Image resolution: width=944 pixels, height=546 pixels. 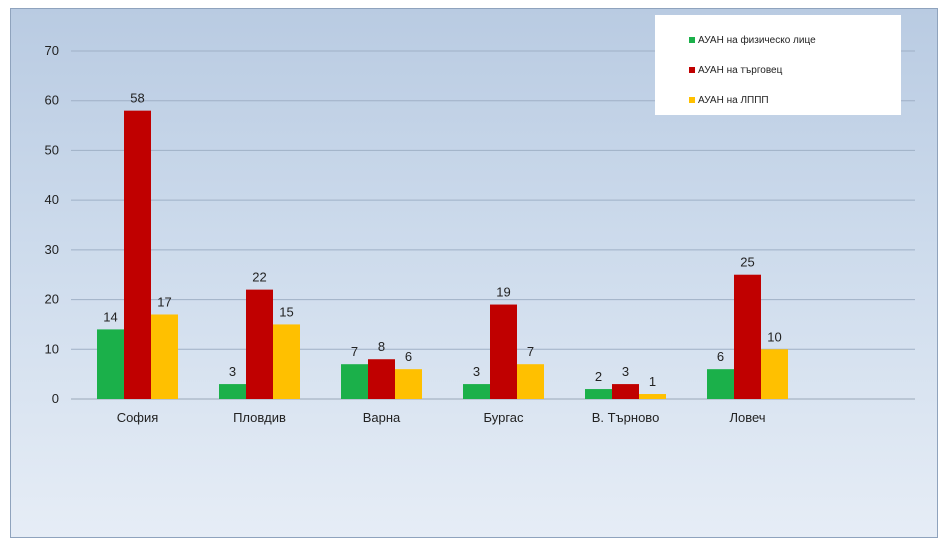 What do you see at coordinates (598, 376) in the screenshot?
I see `data-label: 2` at bounding box center [598, 376].